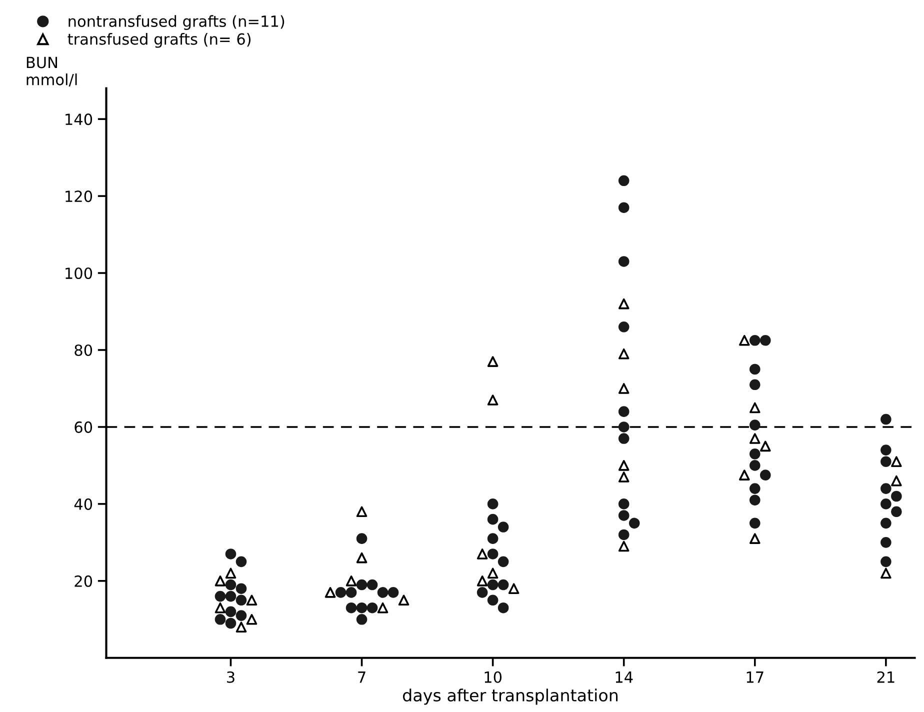  I want to click on legend-label: transfused grafts (n= 6), so click(159, 40).